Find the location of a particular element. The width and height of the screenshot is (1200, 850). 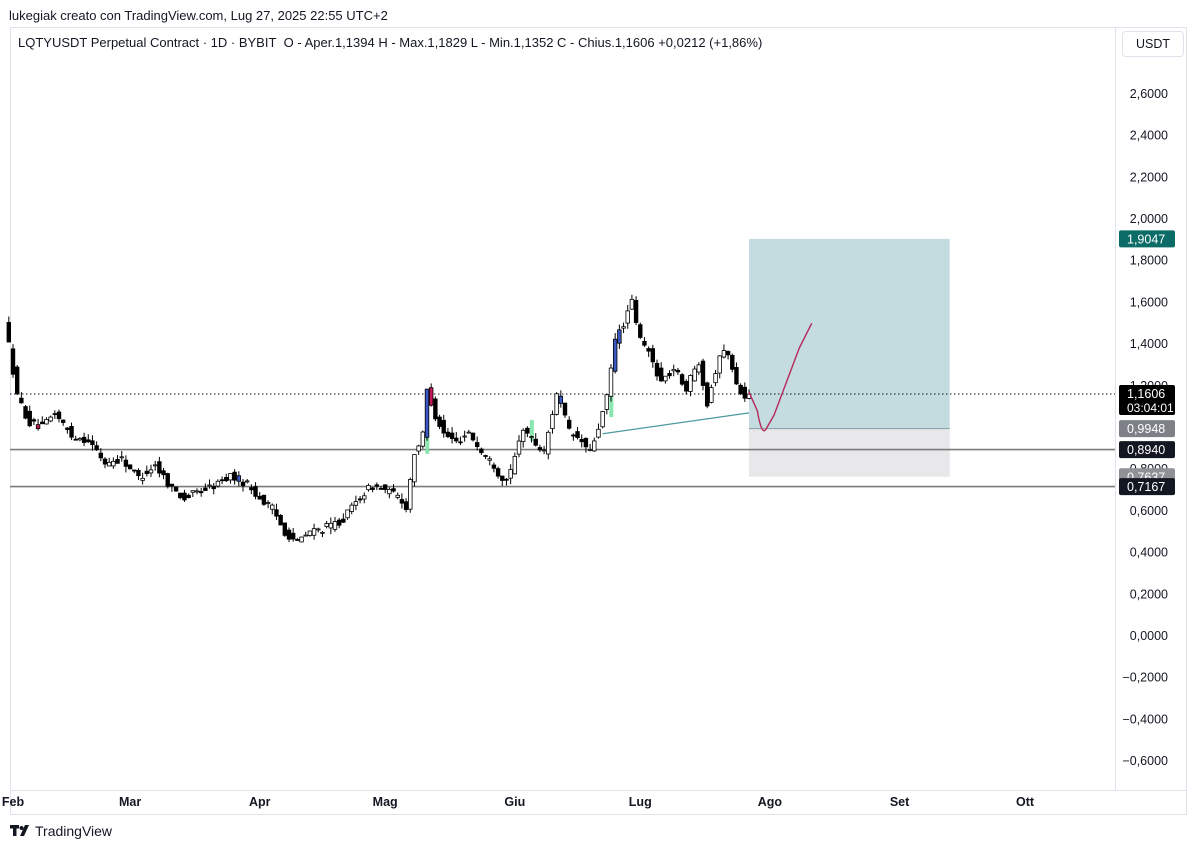

price-tag: 0,8940 is located at coordinates (1147, 450).